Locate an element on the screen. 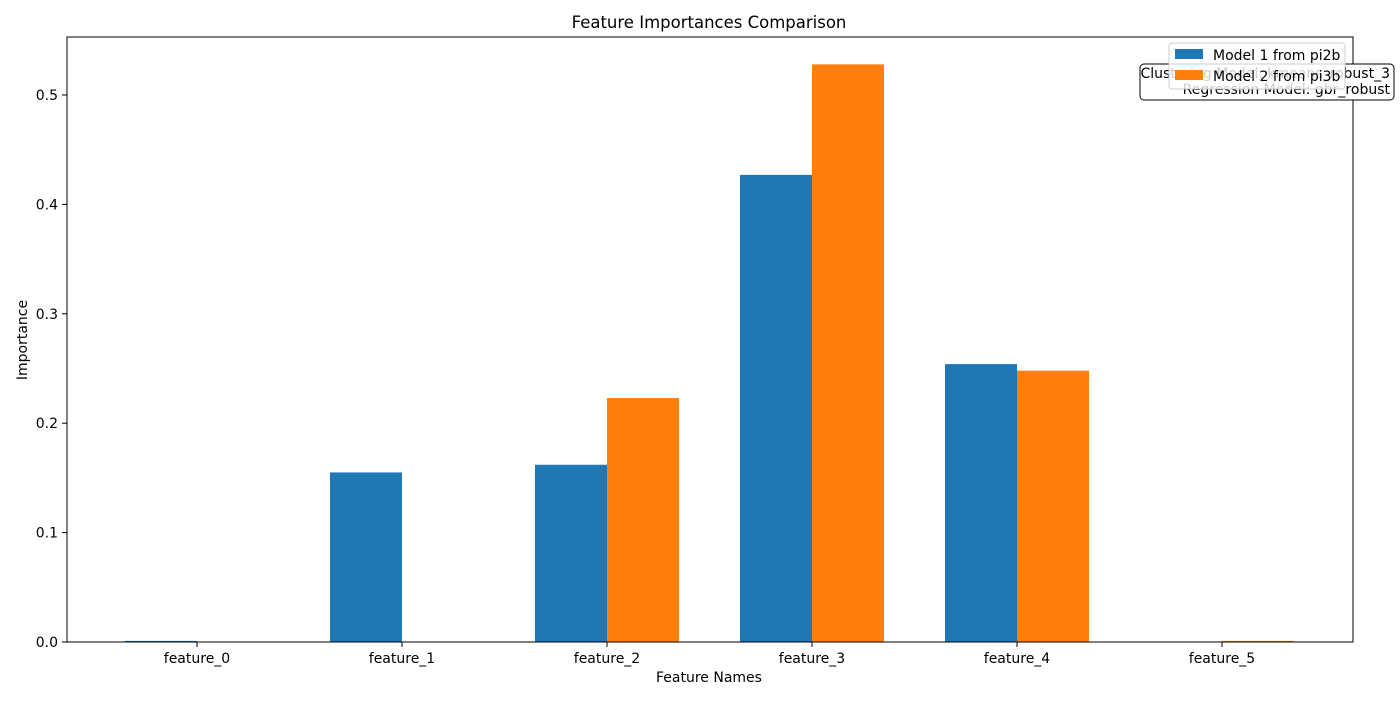 Image resolution: width=1400 pixels, height=704 pixels. x-tick-label-feature_2: feature_2 is located at coordinates (607, 659).